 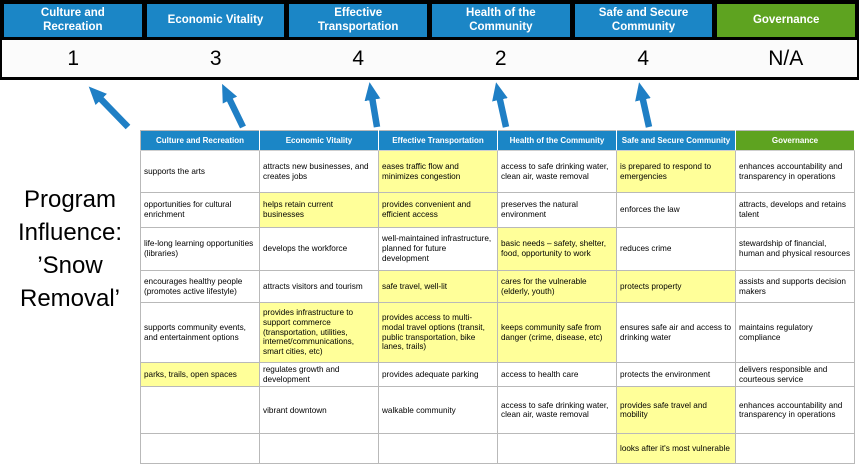 What do you see at coordinates (500, 58) in the screenshot?
I see `score-health-community: 2` at bounding box center [500, 58].